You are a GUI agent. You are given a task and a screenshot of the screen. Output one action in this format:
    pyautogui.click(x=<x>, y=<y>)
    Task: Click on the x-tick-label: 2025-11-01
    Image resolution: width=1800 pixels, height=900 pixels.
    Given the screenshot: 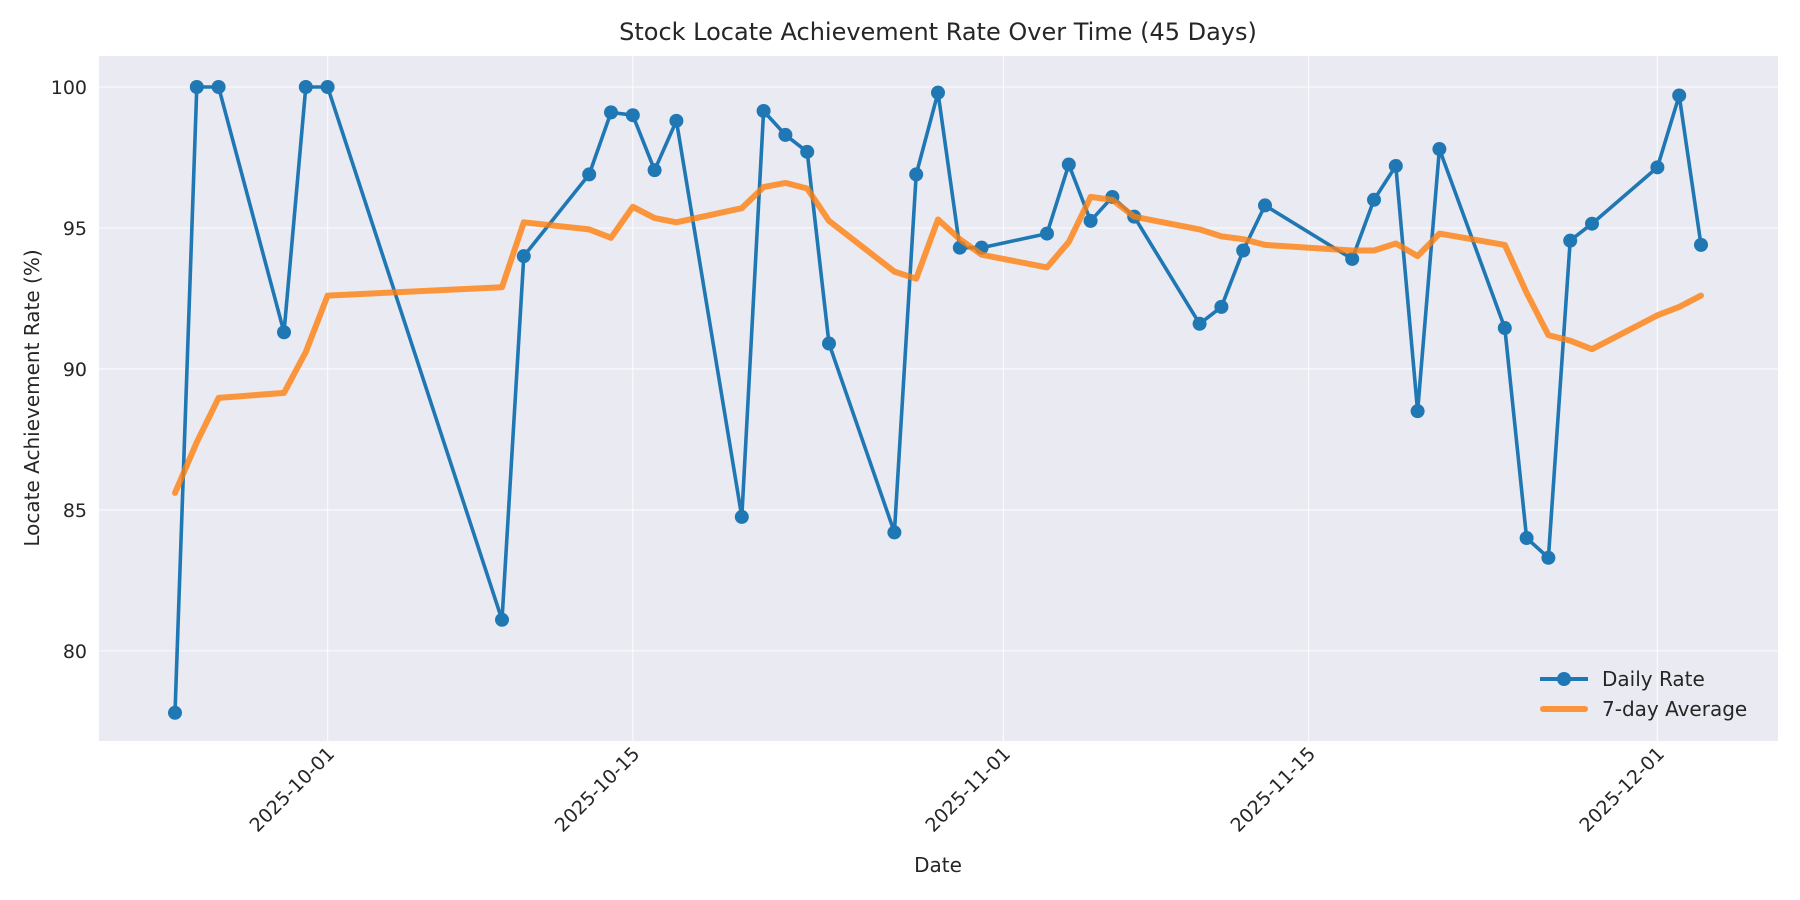 What is the action you would take?
    pyautogui.click(x=968, y=790)
    